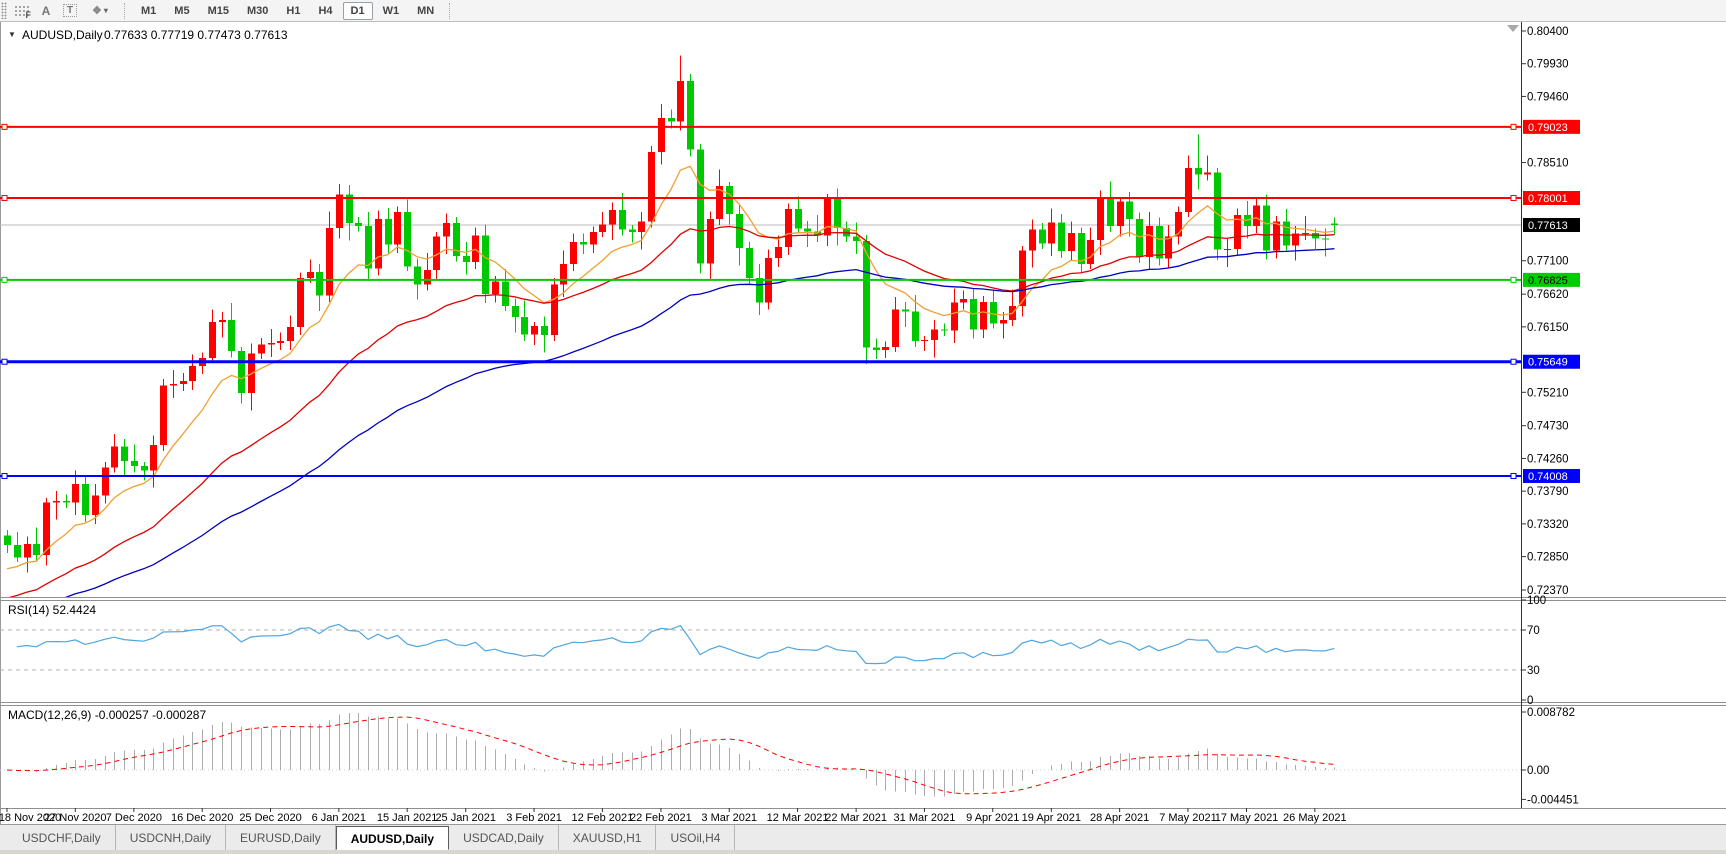 The image size is (1726, 854). Describe the element at coordinates (1051, 818) in the screenshot. I see `svg-text: 19 Apr 2021` at that location.